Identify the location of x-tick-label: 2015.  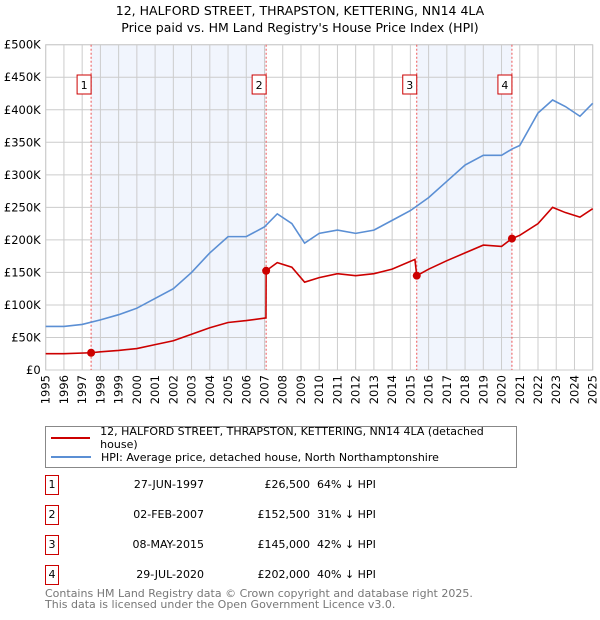
(410, 389).